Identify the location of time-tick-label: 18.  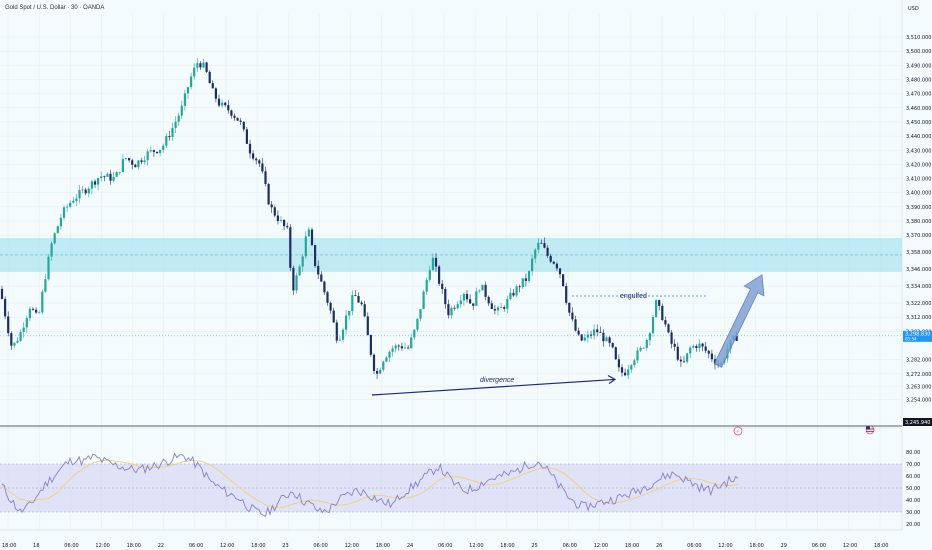
(36, 546).